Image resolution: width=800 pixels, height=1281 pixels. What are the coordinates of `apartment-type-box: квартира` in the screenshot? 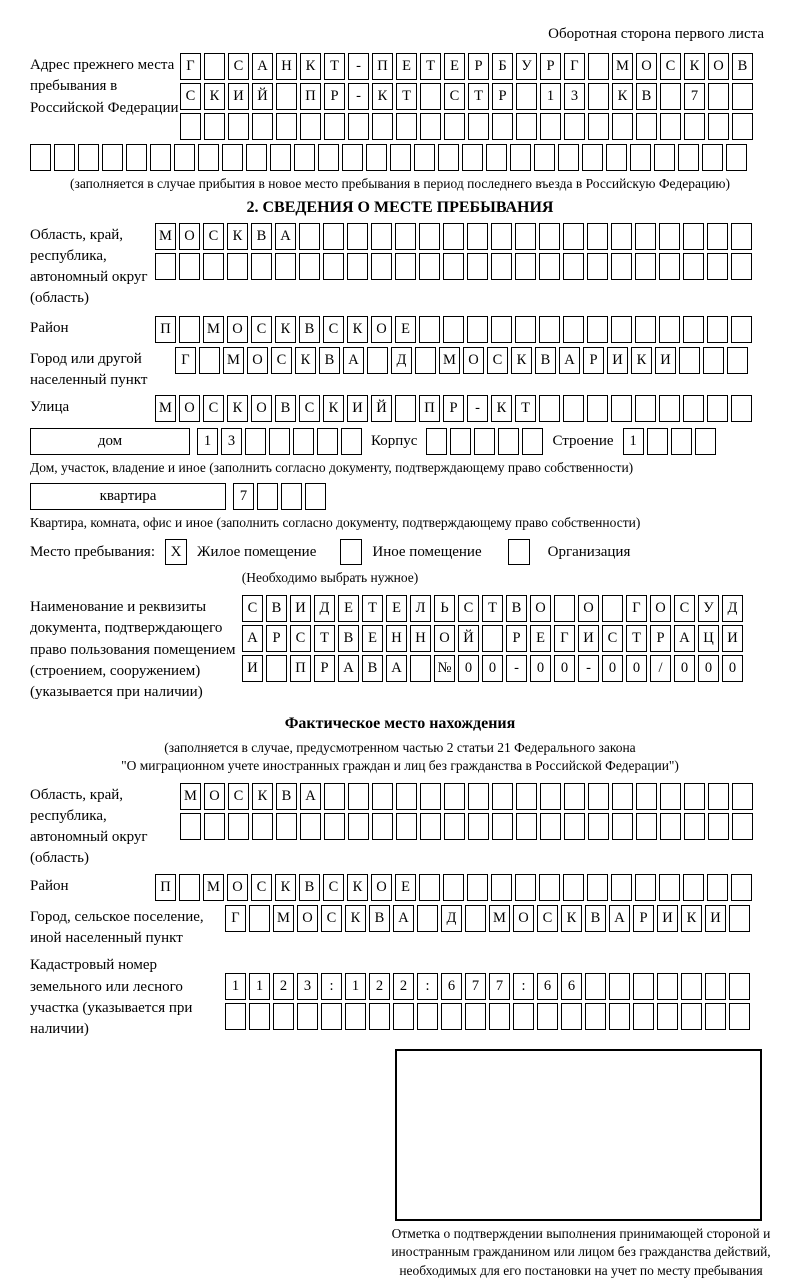 It's located at (128, 496).